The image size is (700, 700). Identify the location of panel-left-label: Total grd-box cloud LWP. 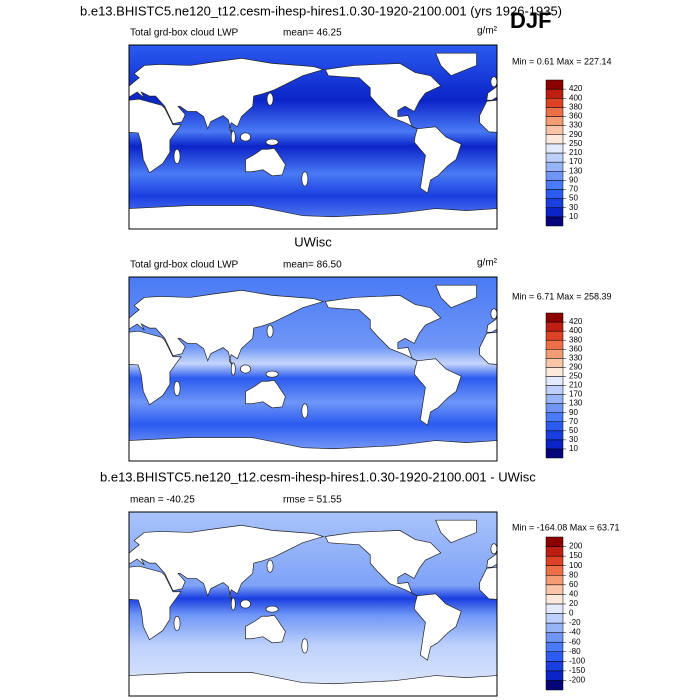
(184, 33).